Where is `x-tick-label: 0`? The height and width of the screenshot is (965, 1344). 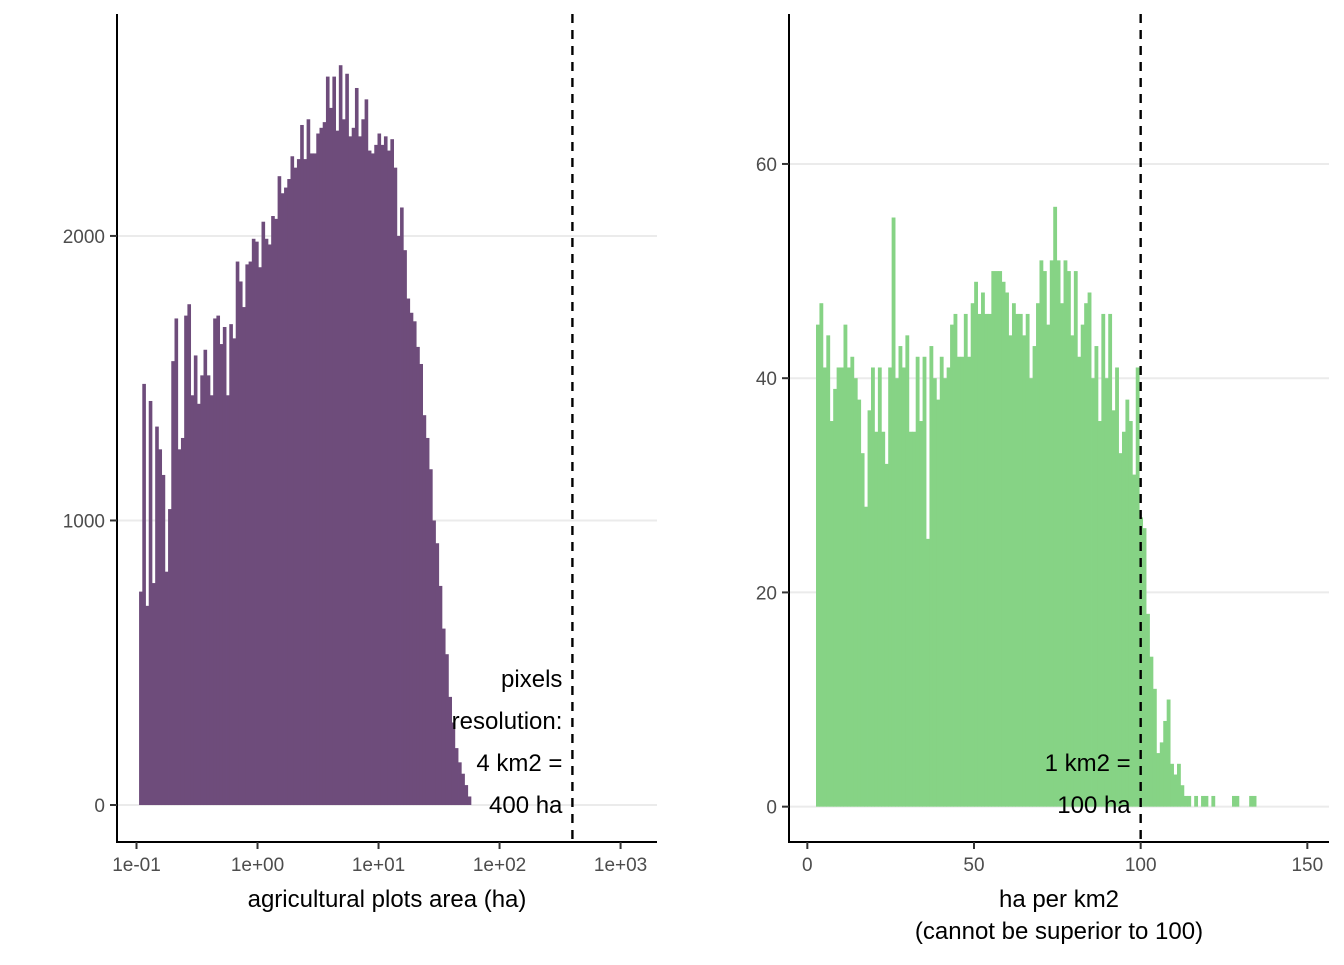
x-tick-label: 0 is located at coordinates (807, 865).